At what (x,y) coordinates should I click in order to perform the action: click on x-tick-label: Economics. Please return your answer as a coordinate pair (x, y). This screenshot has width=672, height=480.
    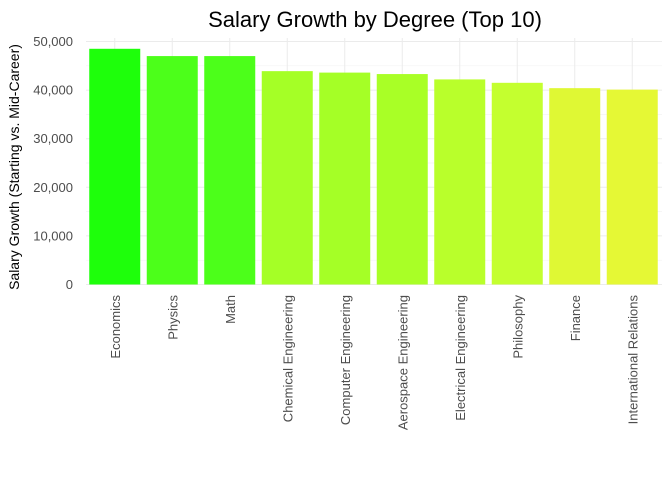
    Looking at the image, I should click on (115, 327).